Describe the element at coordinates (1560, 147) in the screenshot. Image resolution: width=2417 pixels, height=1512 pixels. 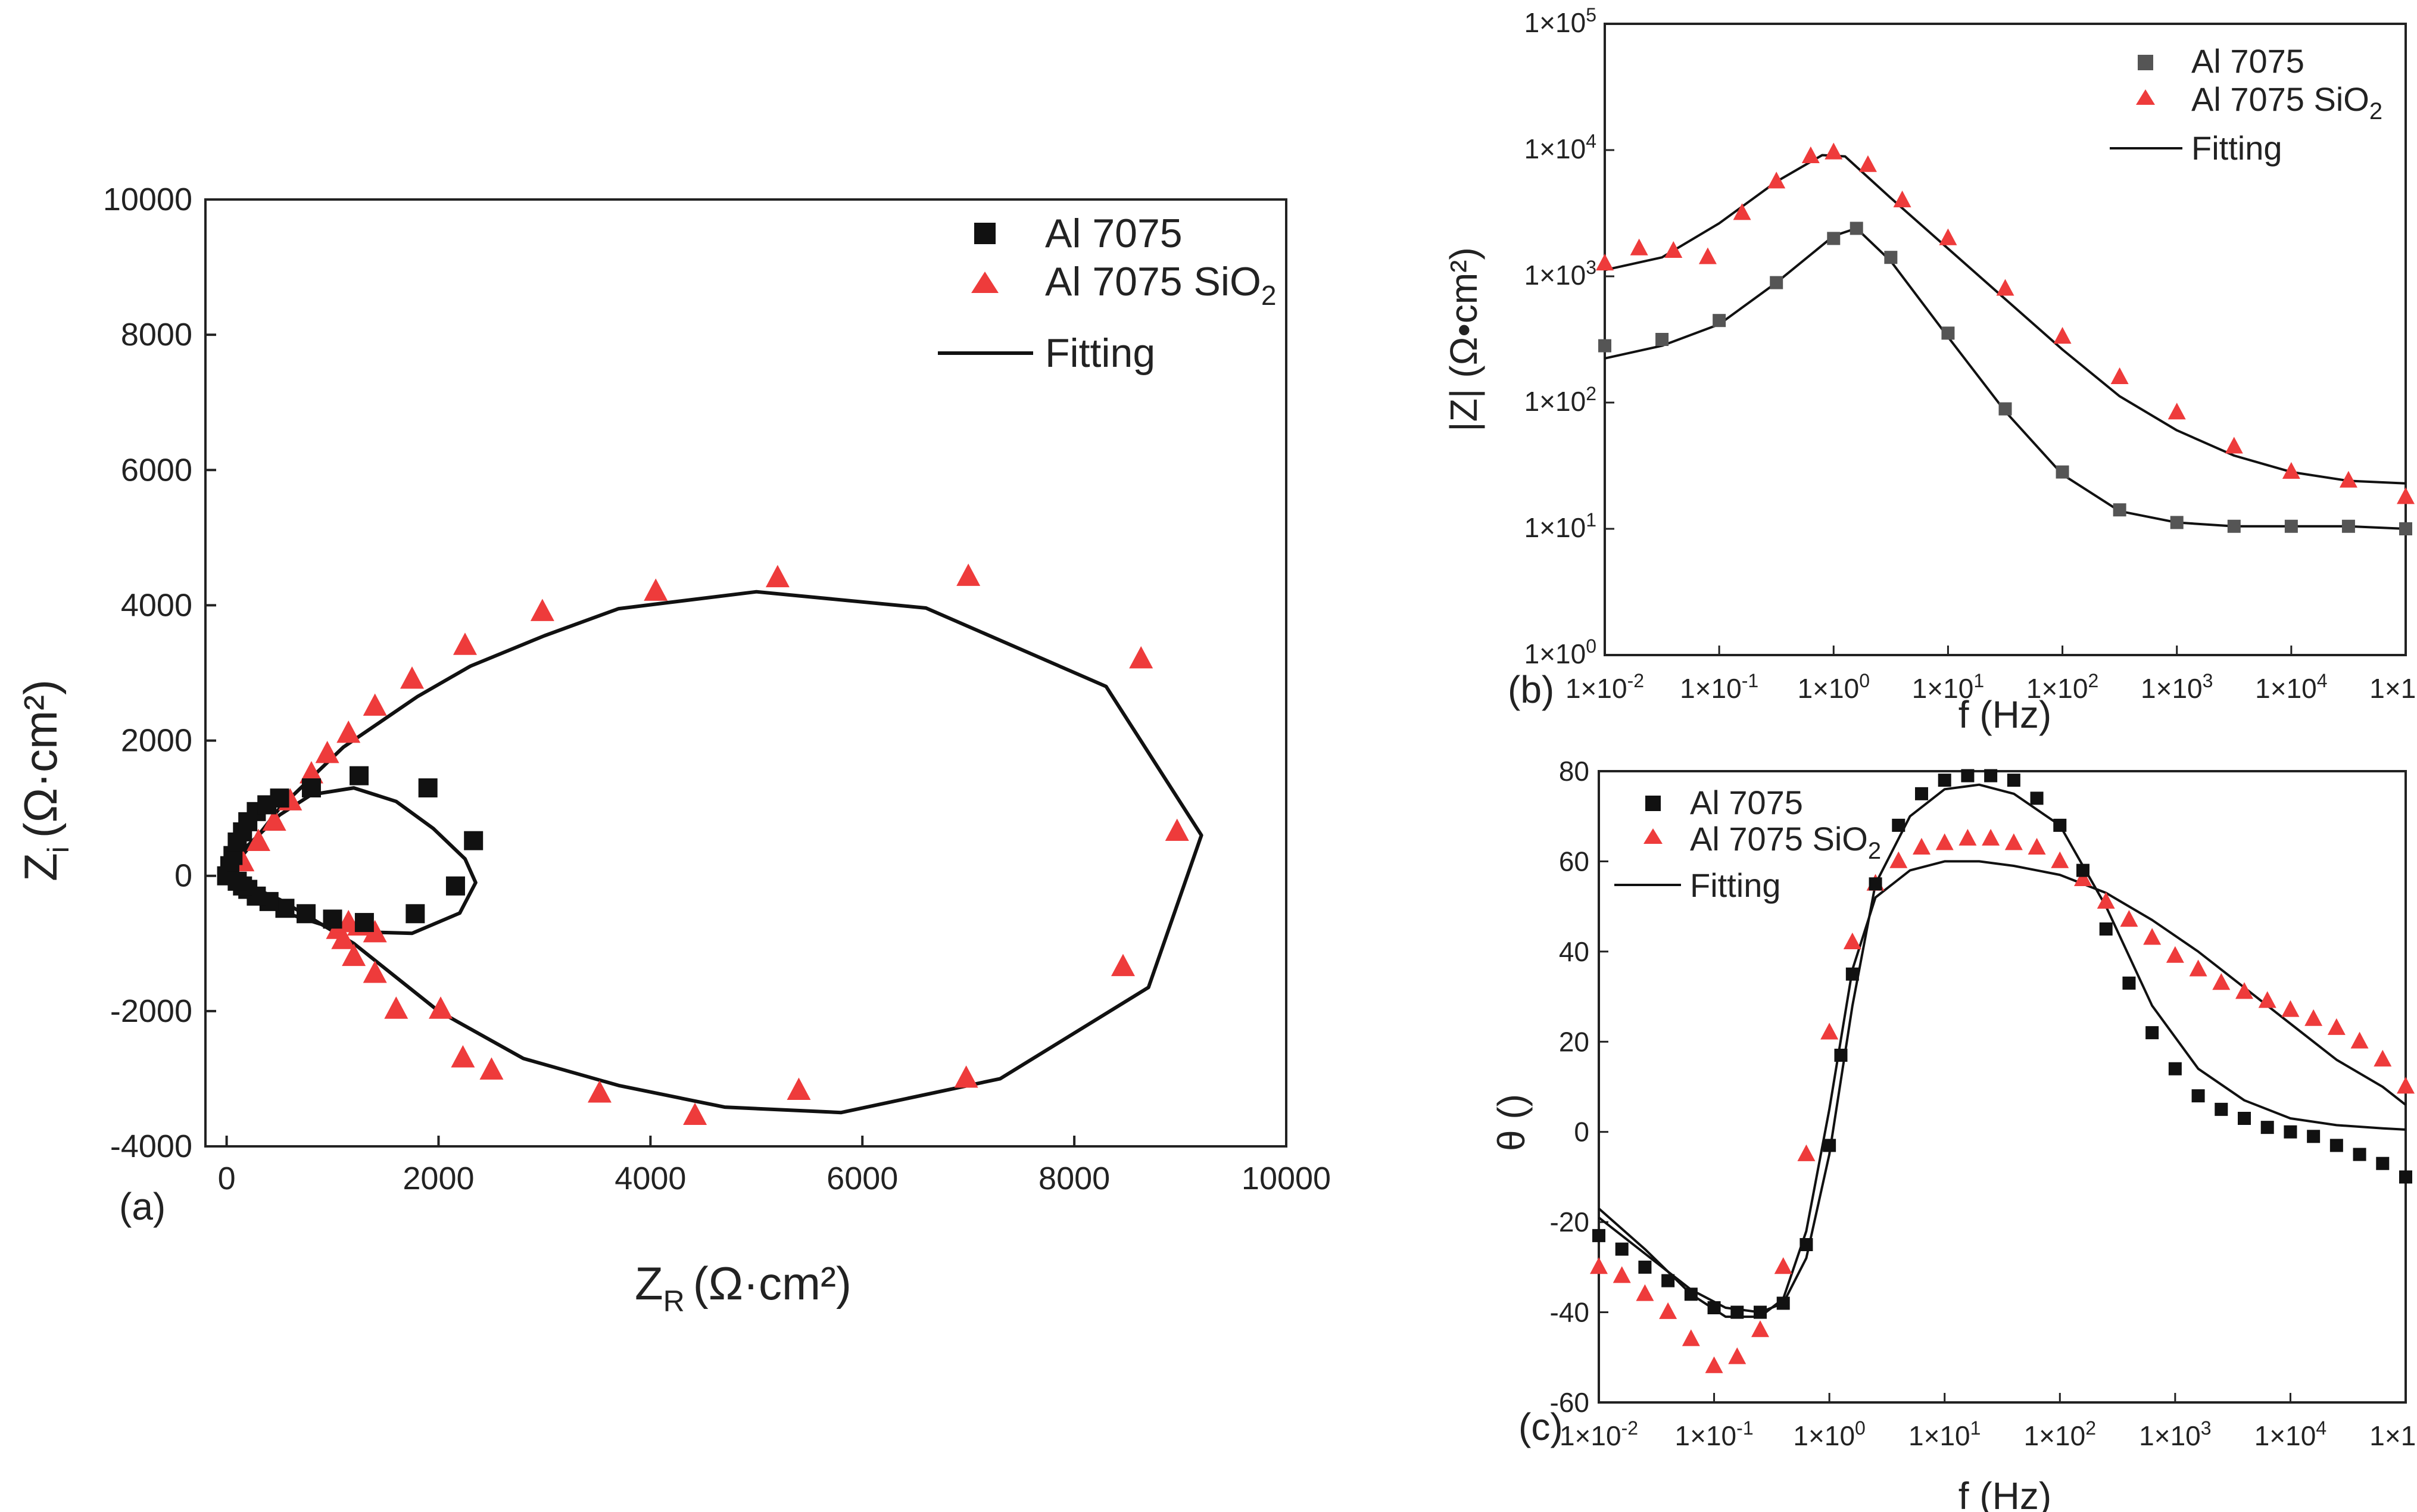
I see `plot-b-ytick-label: 1×10⁴` at that location.